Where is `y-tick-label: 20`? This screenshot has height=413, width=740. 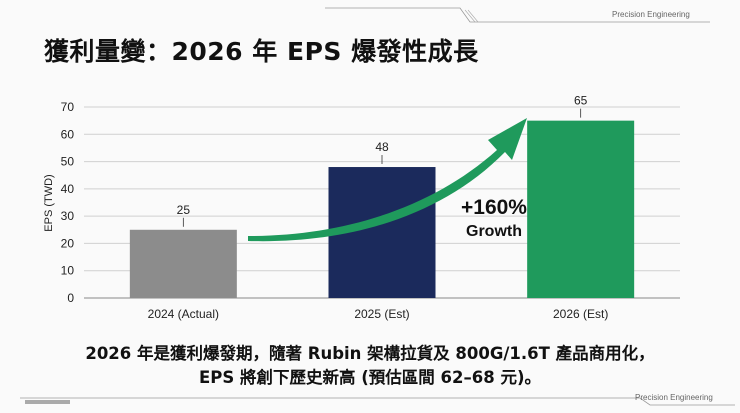 y-tick-label: 20 is located at coordinates (68, 243).